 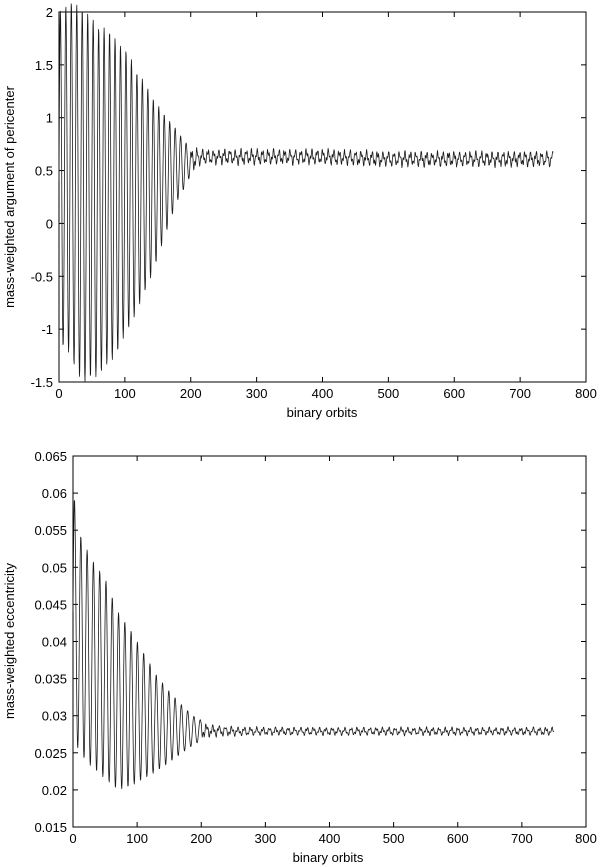 I want to click on bottom-y-tick-label: 0.065, so click(x=50, y=456).